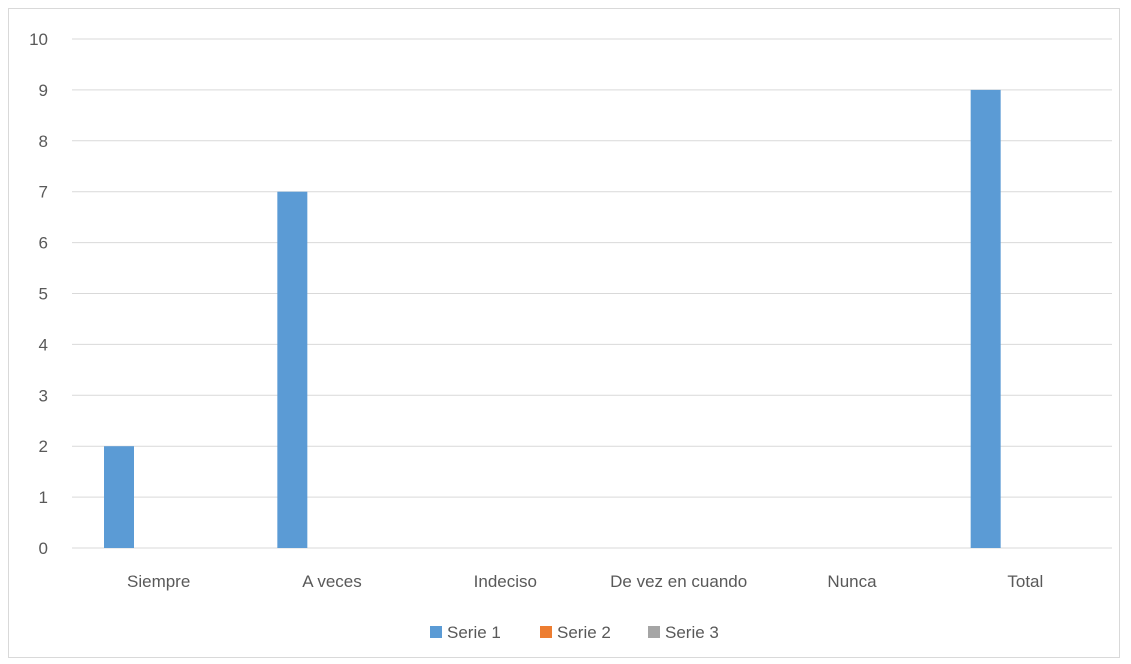 This screenshot has width=1131, height=664. Describe the element at coordinates (38, 294) in the screenshot. I see `y-axis-ticks: 0 1 2 3 4 5 6 7 8 9 10` at that location.